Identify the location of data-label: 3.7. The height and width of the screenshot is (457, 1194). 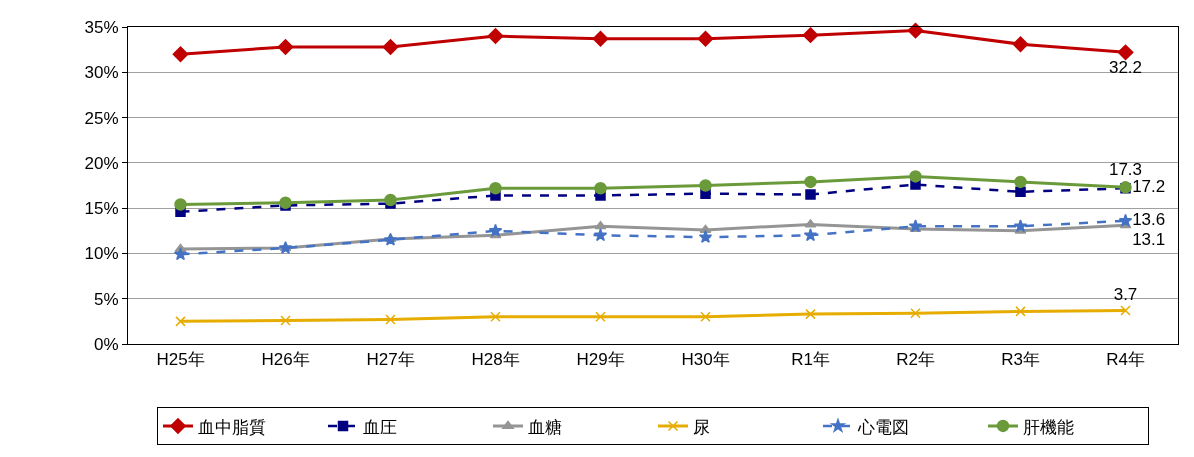
(1125, 294).